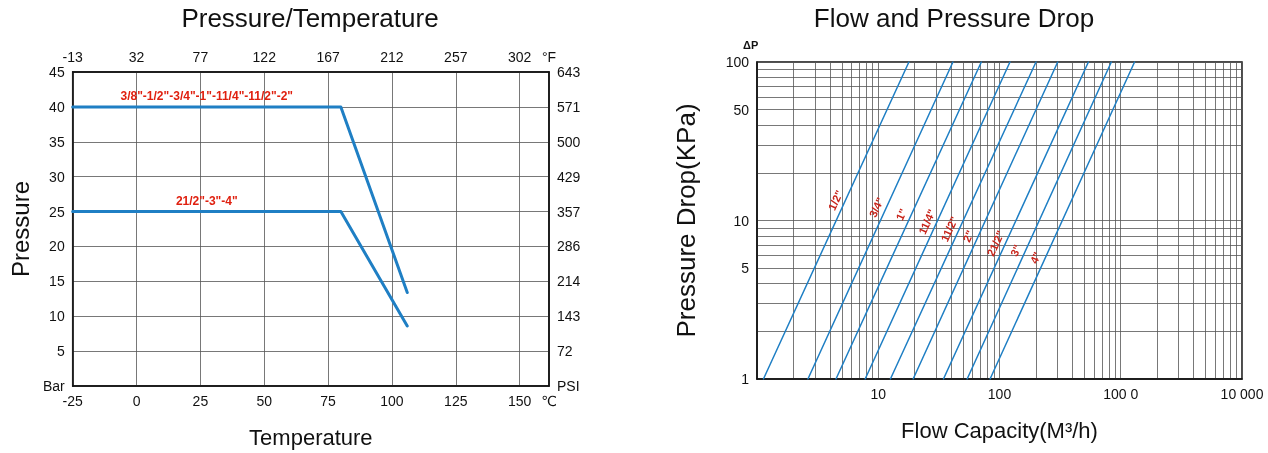  I want to click on y2-tick-label: 571, so click(569, 107).